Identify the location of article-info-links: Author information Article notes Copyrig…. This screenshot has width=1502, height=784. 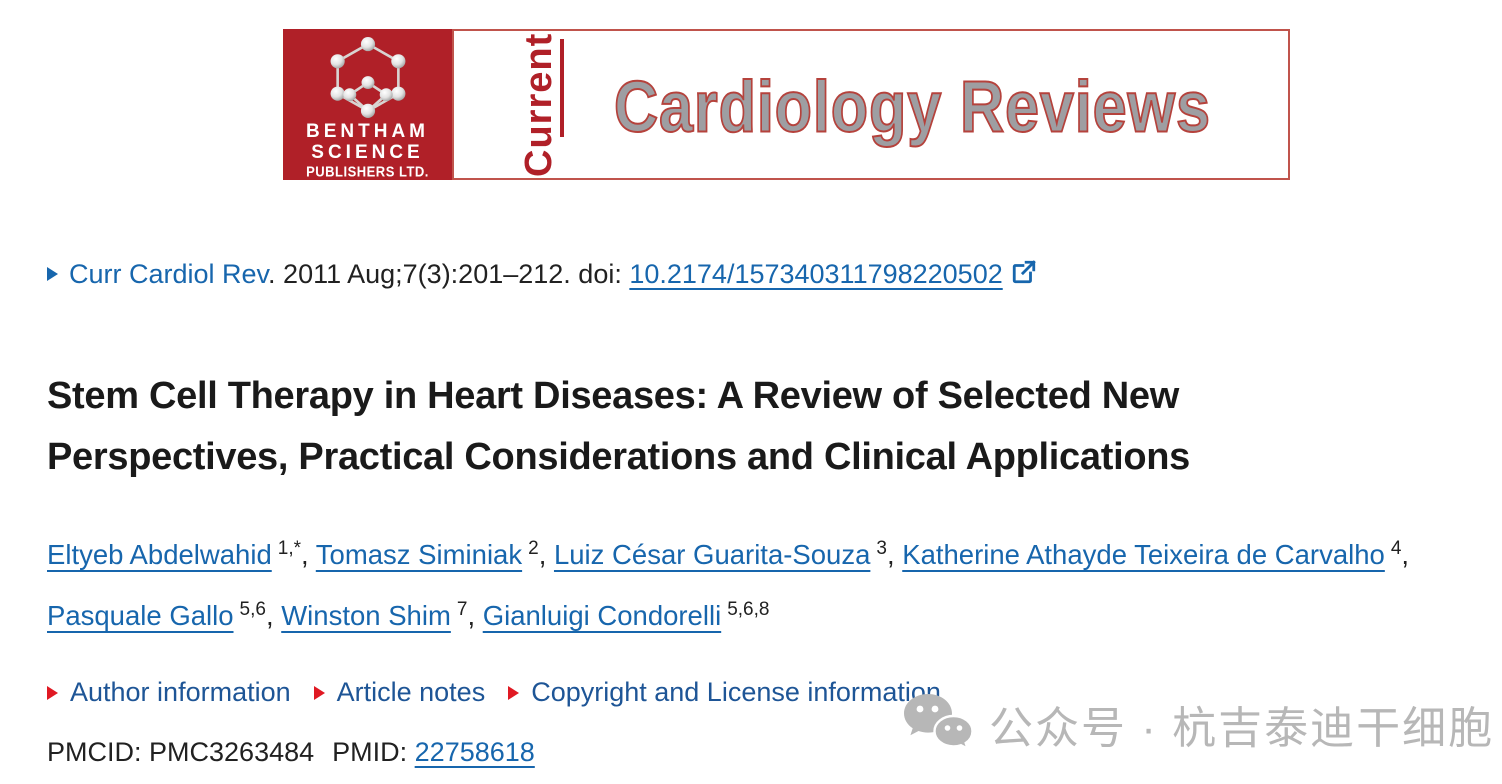
(494, 692).